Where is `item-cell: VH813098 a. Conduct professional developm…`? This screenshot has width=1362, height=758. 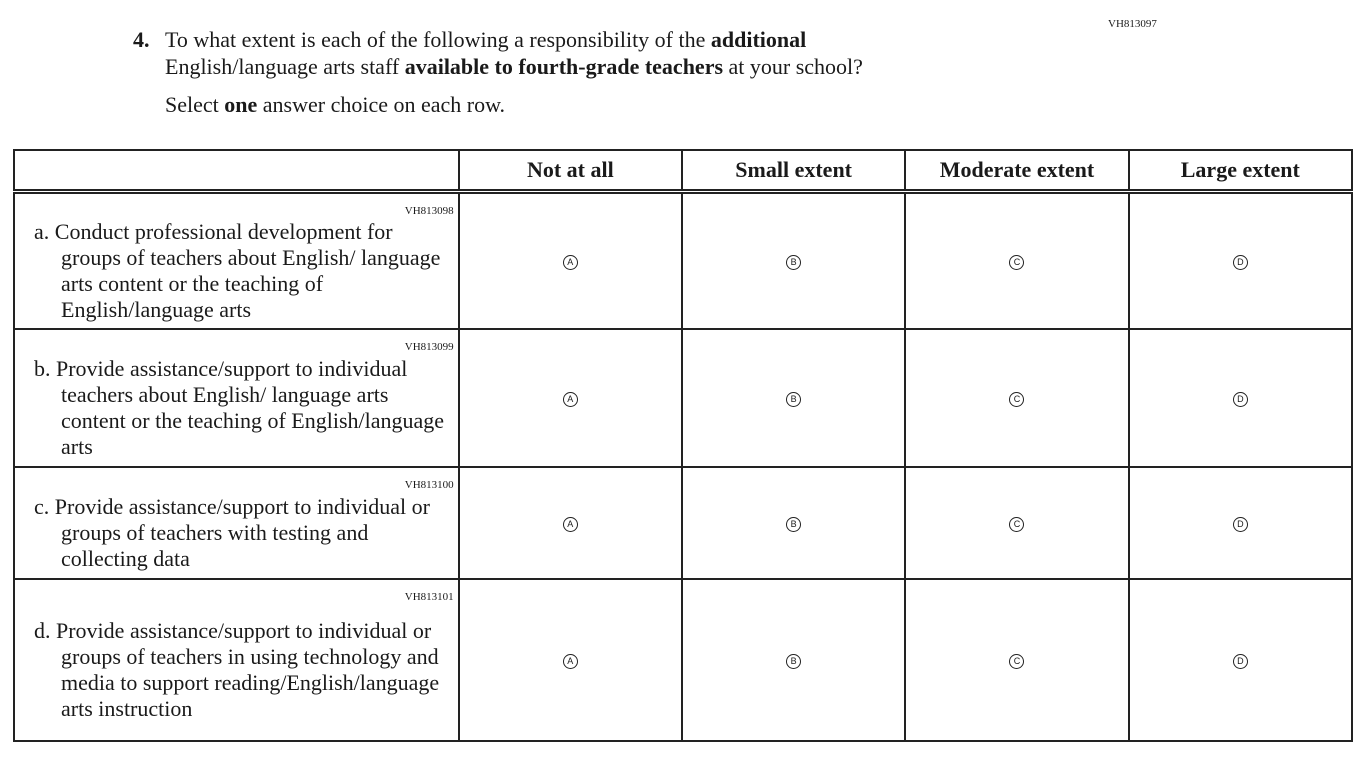
item-cell: VH813098 a. Conduct professional developm… is located at coordinates (236, 260).